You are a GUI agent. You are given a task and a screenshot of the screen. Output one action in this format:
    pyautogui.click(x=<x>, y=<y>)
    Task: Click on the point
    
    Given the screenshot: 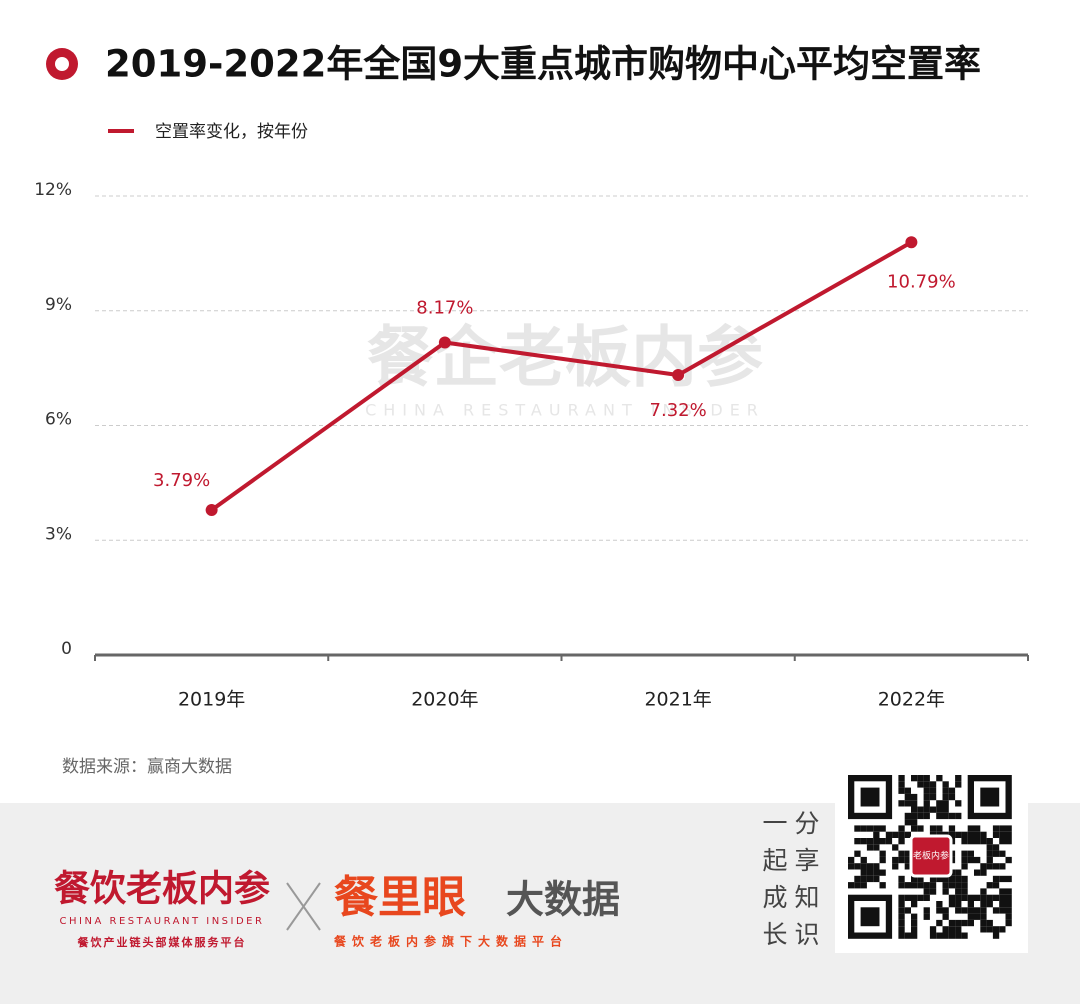 What is the action you would take?
    pyautogui.click(x=911, y=242)
    